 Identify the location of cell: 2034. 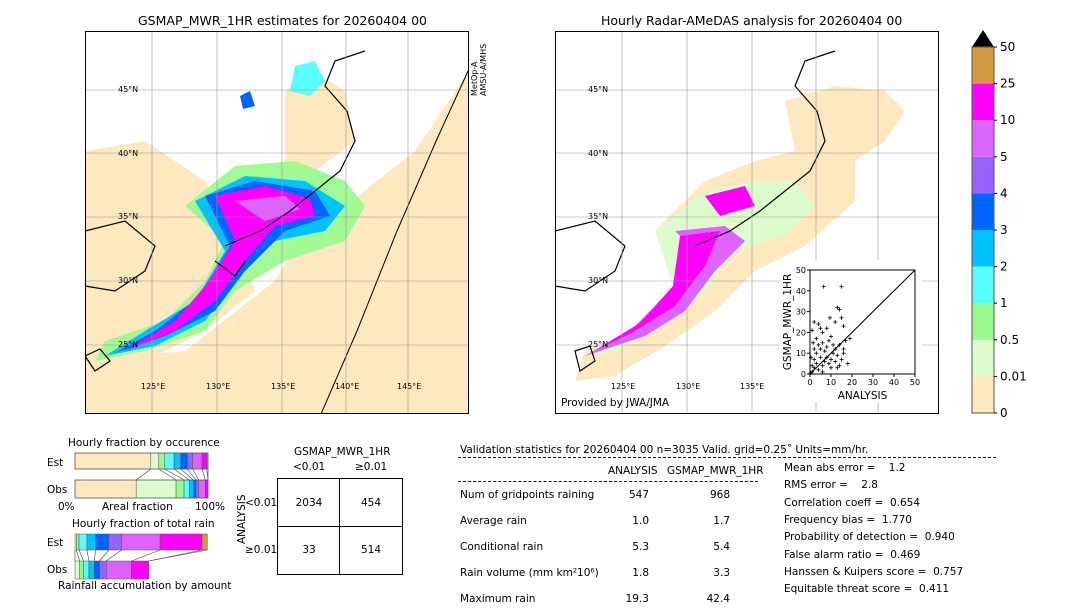
(309, 503).